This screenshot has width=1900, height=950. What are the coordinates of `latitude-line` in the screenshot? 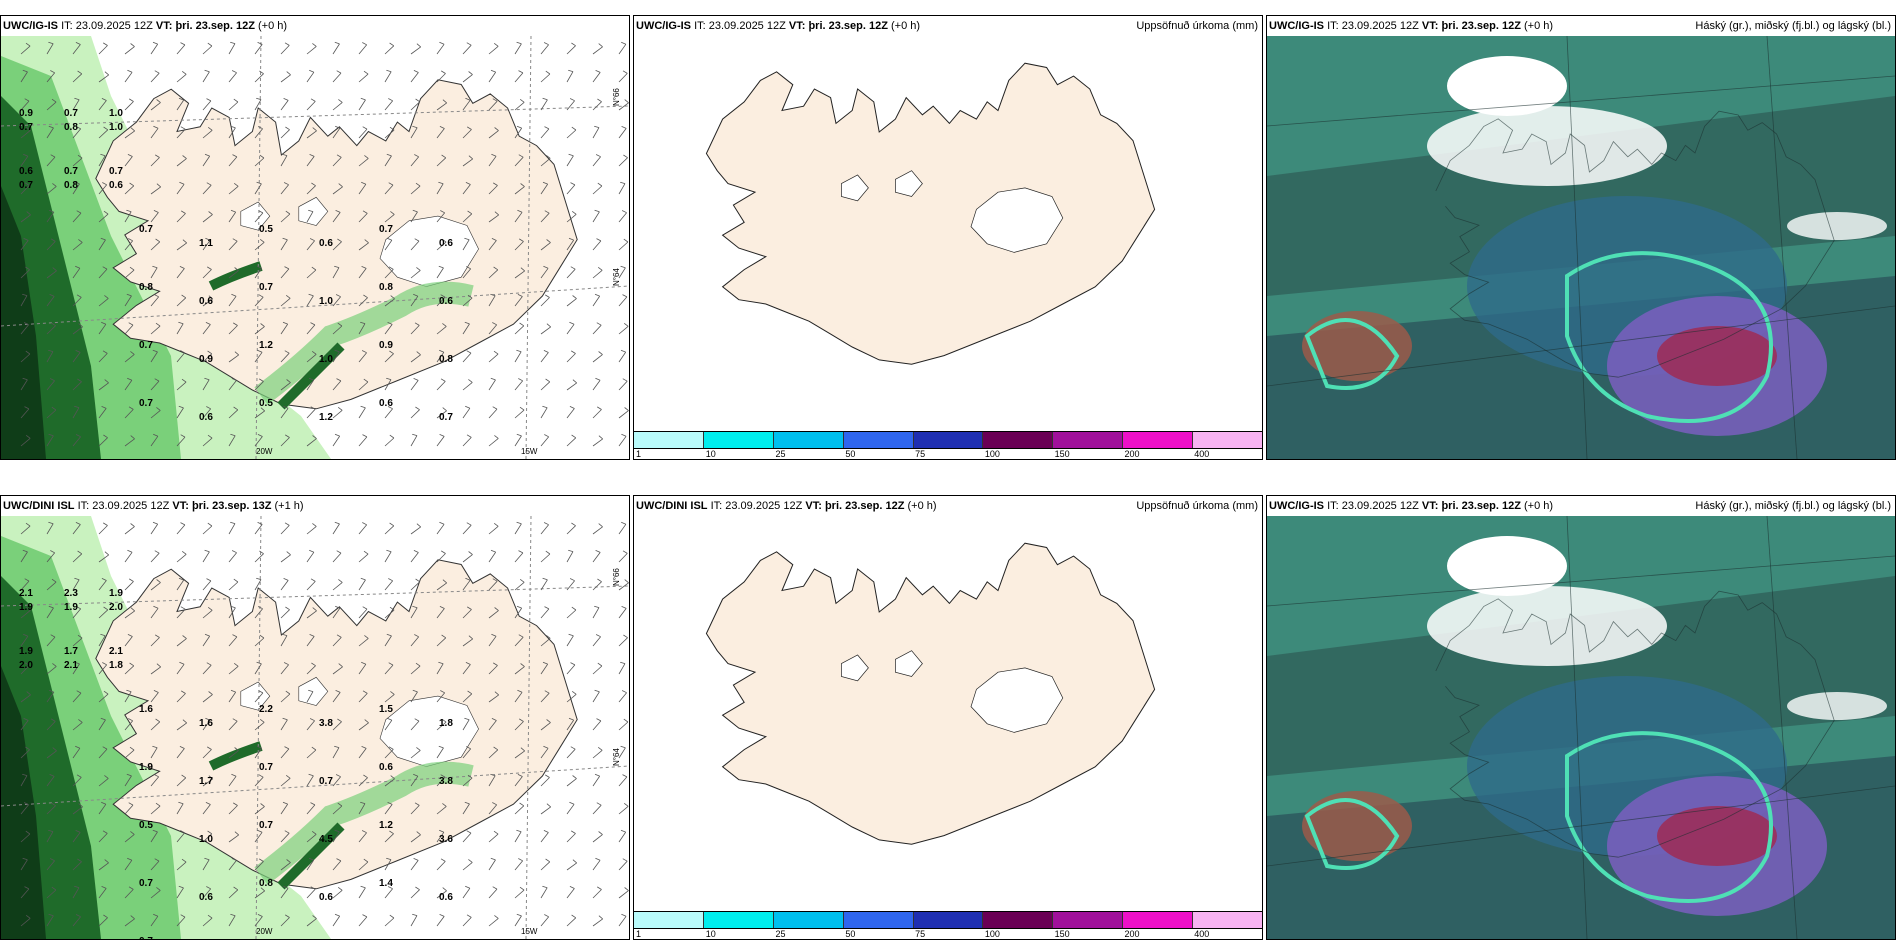 It's located at (315, 596).